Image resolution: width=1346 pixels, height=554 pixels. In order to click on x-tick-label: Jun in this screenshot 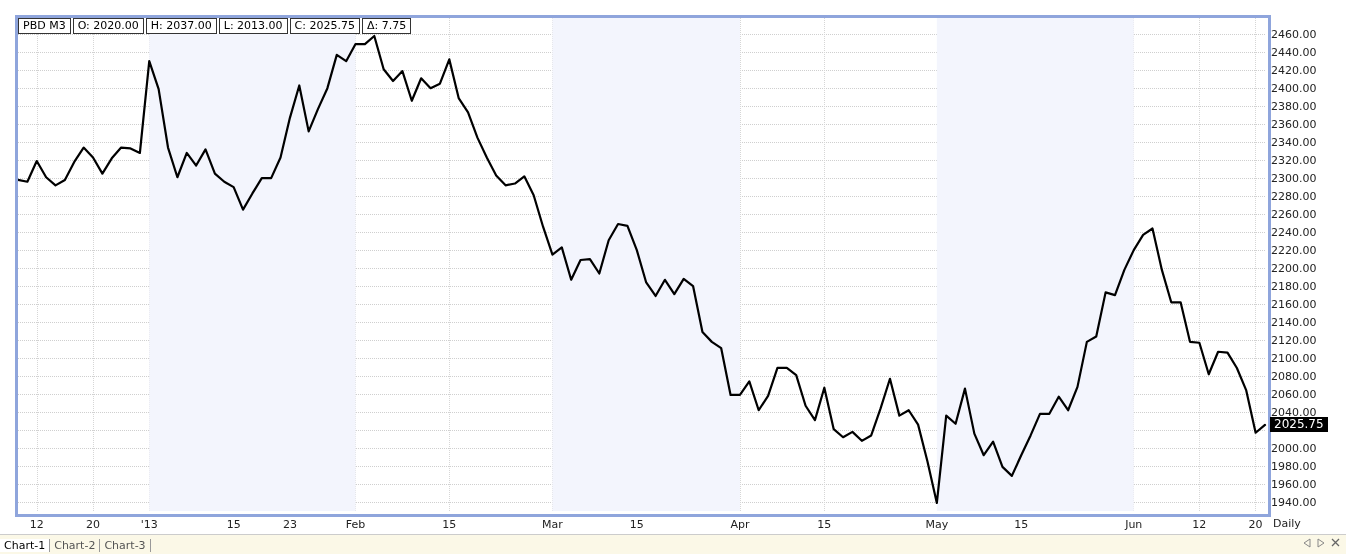, I will do `click(1133, 524)`.